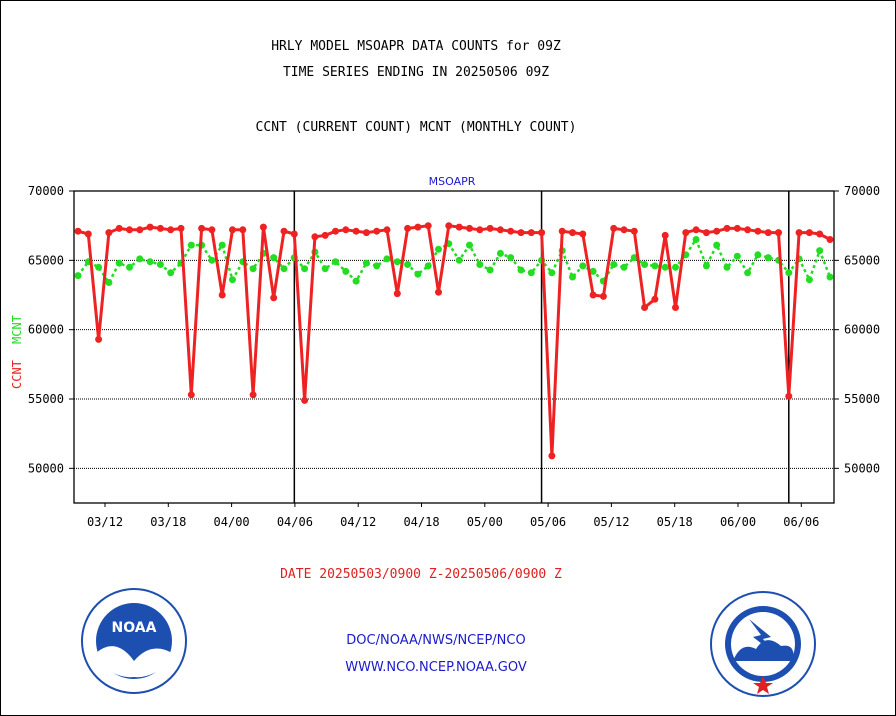 This screenshot has height=716, width=896. Describe the element at coordinates (295, 522) in the screenshot. I see `x-tick-label: 04/06` at that location.